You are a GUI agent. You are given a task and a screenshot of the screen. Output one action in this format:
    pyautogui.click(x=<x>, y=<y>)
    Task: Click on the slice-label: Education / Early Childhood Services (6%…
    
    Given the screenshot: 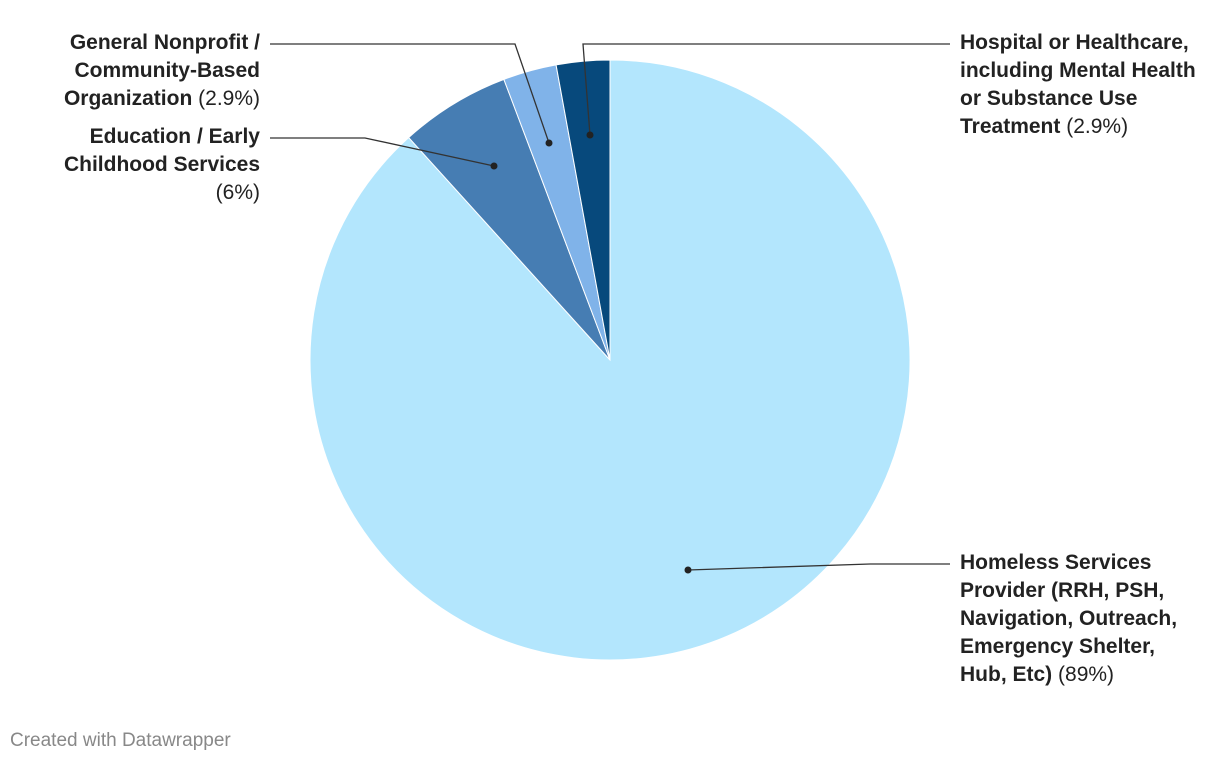 What is the action you would take?
    pyautogui.click(x=145, y=165)
    